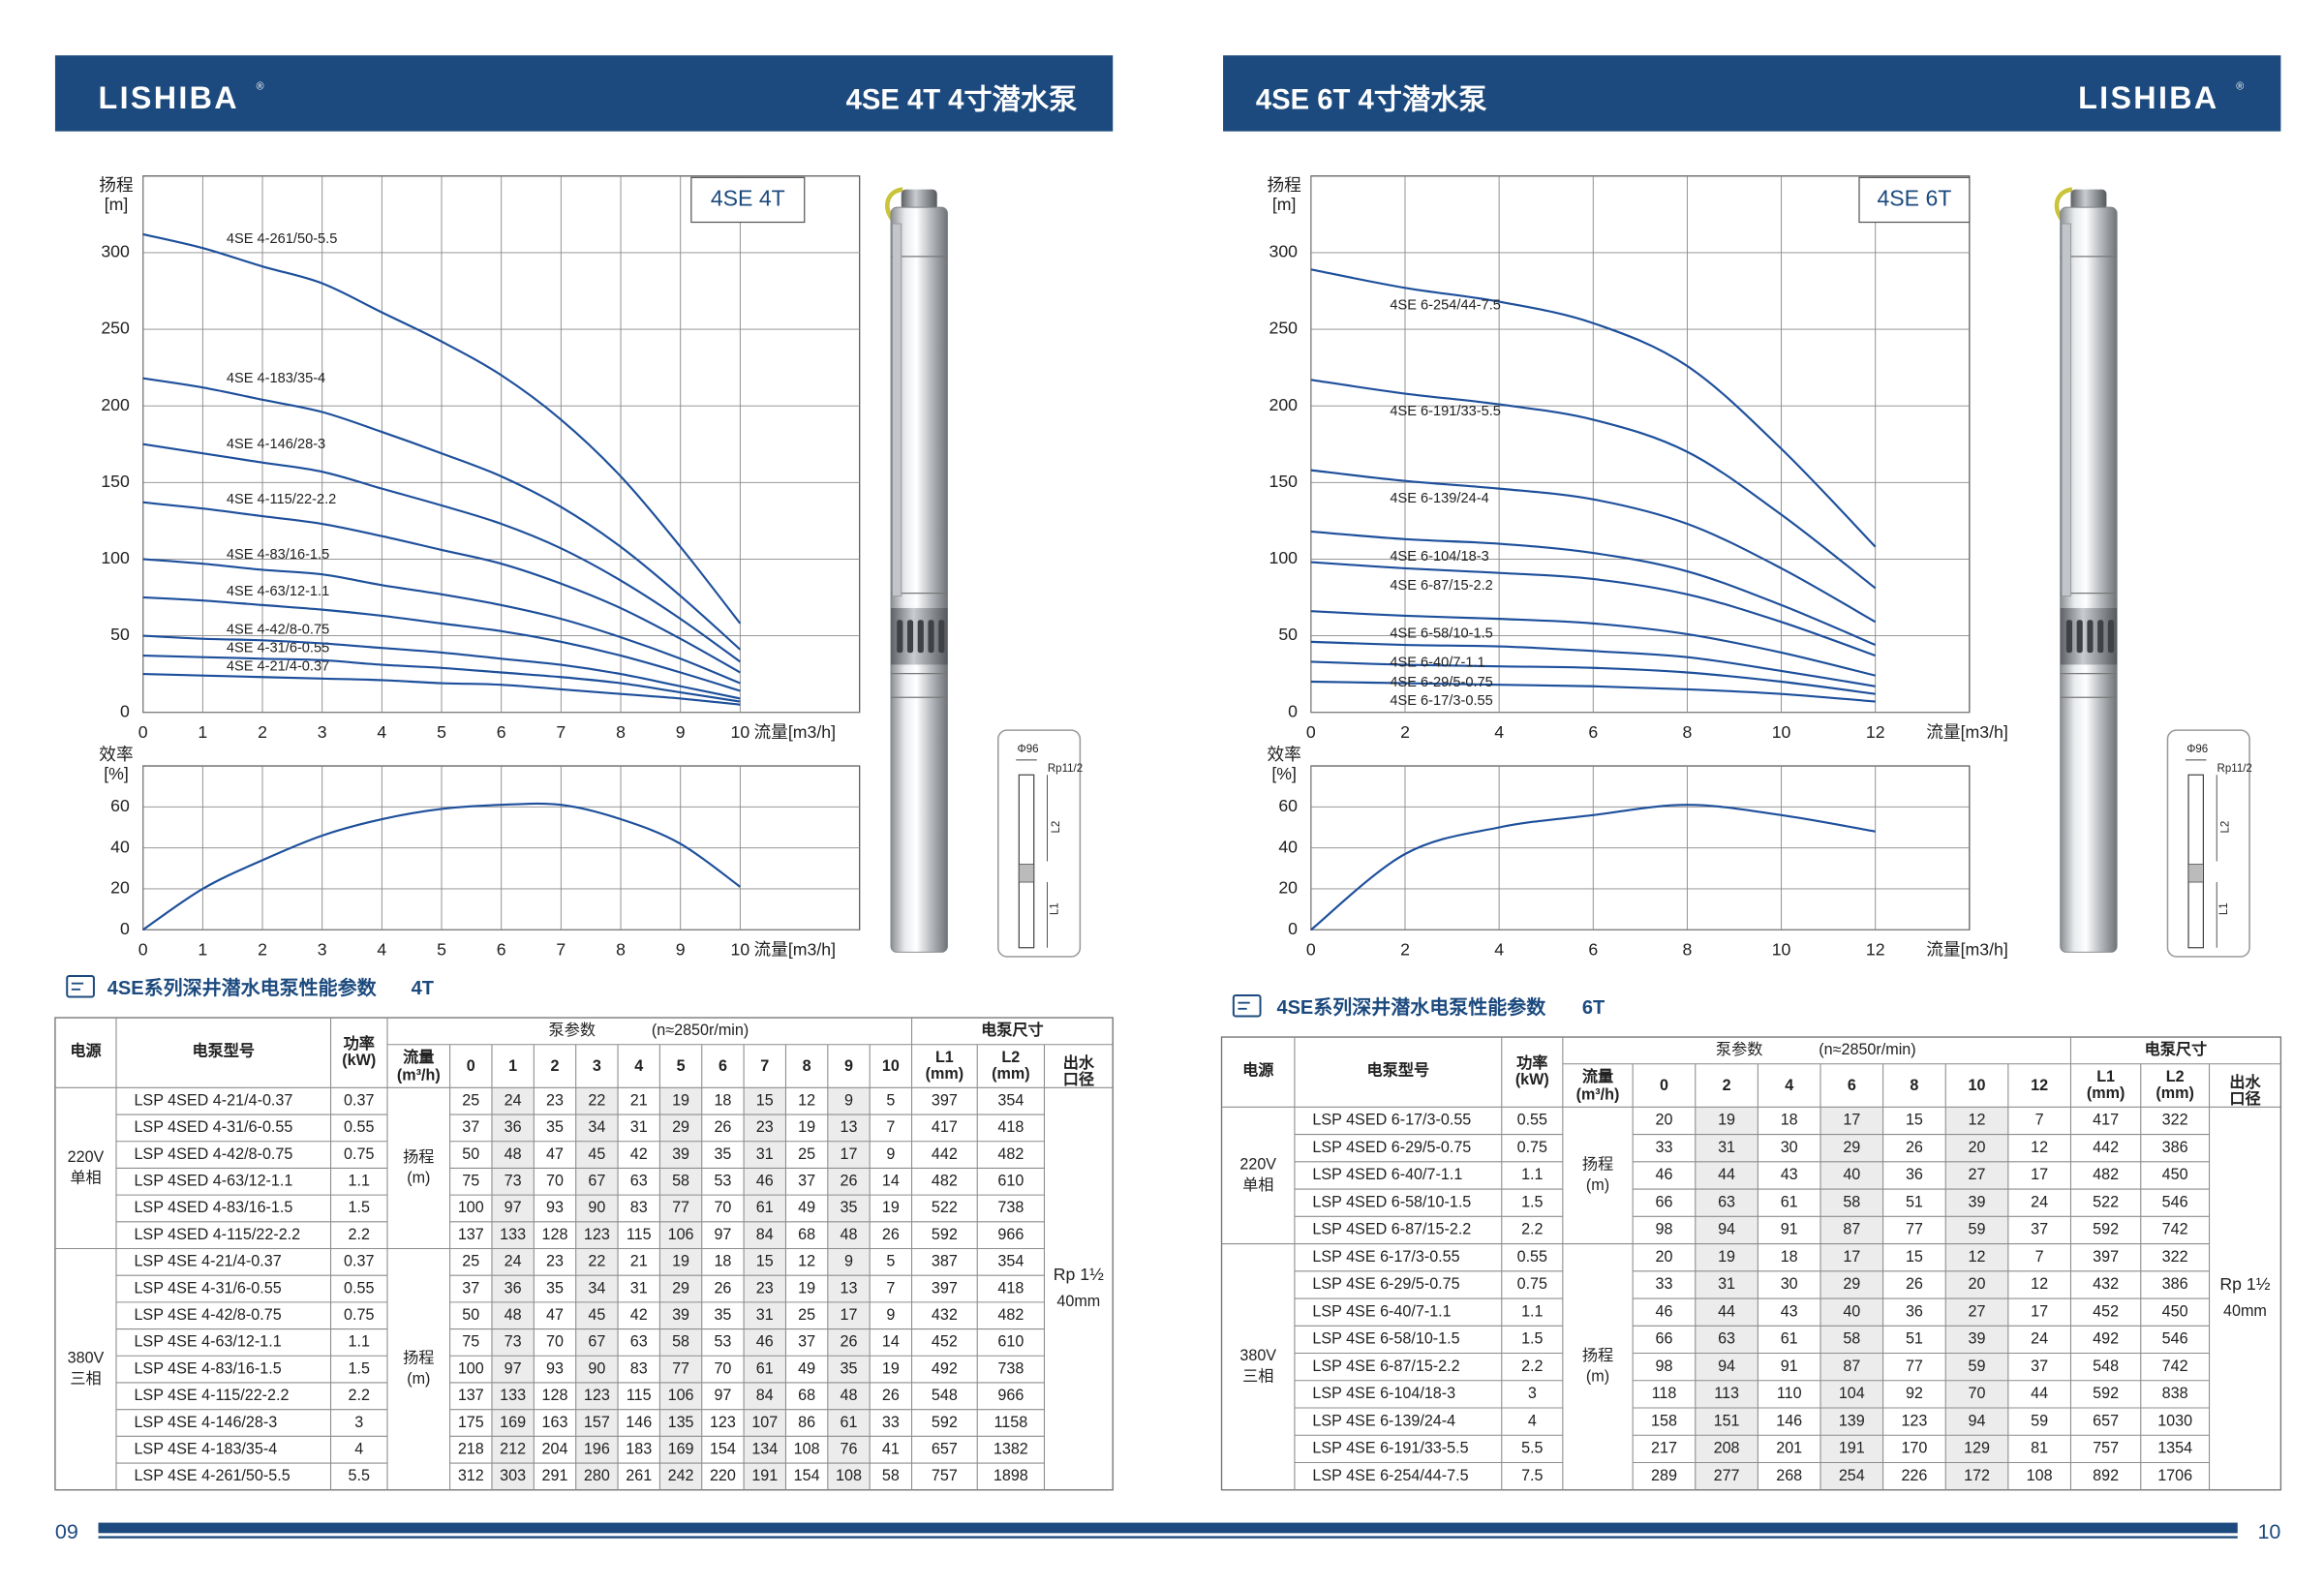 This screenshot has height=1587, width=2324. I want to click on x-tick-label: 8, so click(1687, 732).